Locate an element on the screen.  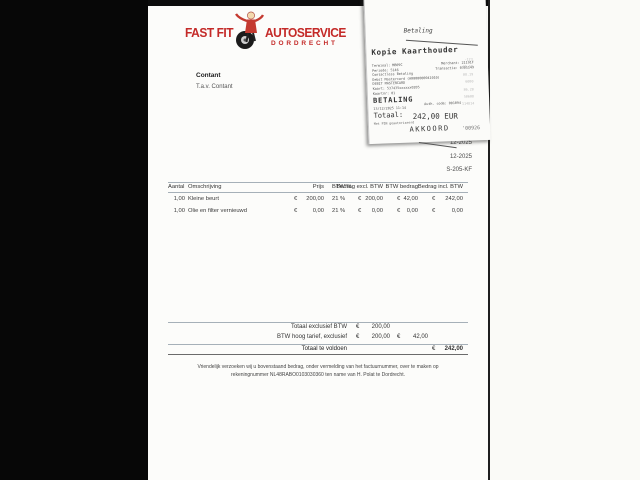
col-header-excl: Bedrag excl. BTW is located at coordinates (359, 187).